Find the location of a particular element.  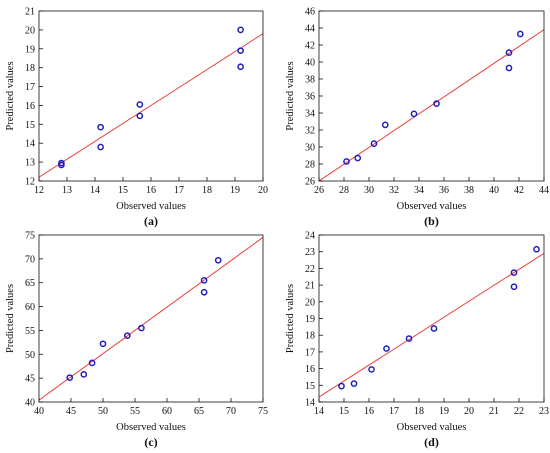

fit-line is located at coordinates (151, 105).